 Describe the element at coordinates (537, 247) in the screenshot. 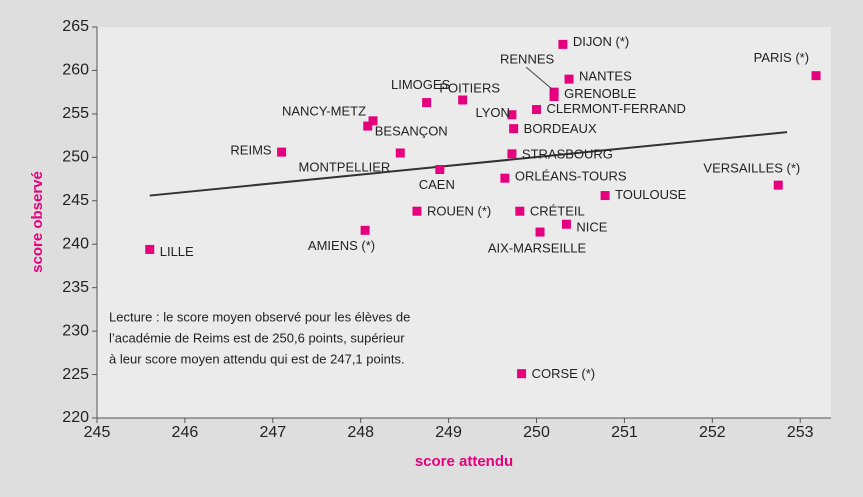

I see `point-label: AIX-MARSEILLE` at that location.